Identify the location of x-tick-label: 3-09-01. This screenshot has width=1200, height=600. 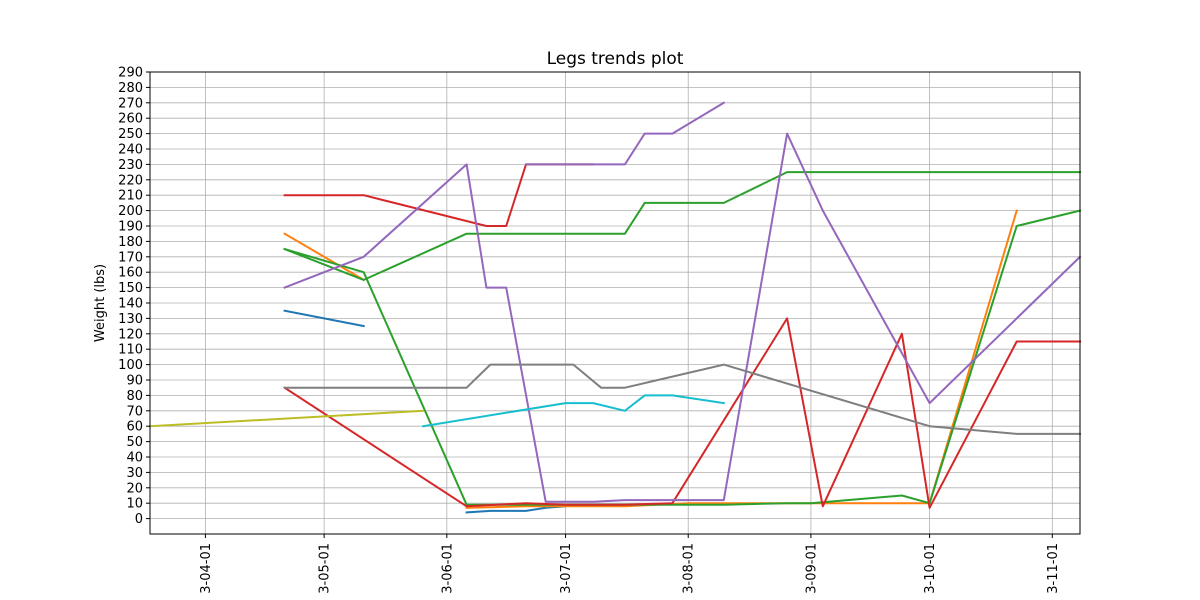
(811, 568).